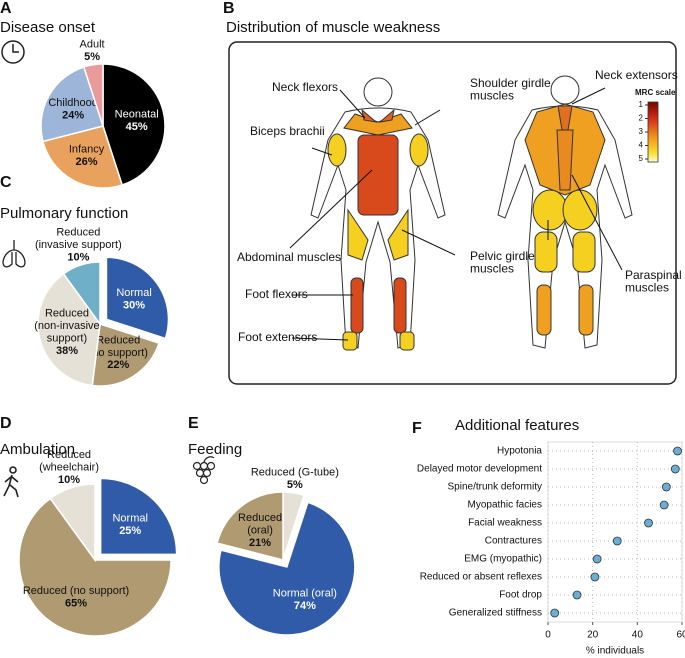  What do you see at coordinates (655, 92) in the screenshot?
I see `scale-title: MRC scale` at bounding box center [655, 92].